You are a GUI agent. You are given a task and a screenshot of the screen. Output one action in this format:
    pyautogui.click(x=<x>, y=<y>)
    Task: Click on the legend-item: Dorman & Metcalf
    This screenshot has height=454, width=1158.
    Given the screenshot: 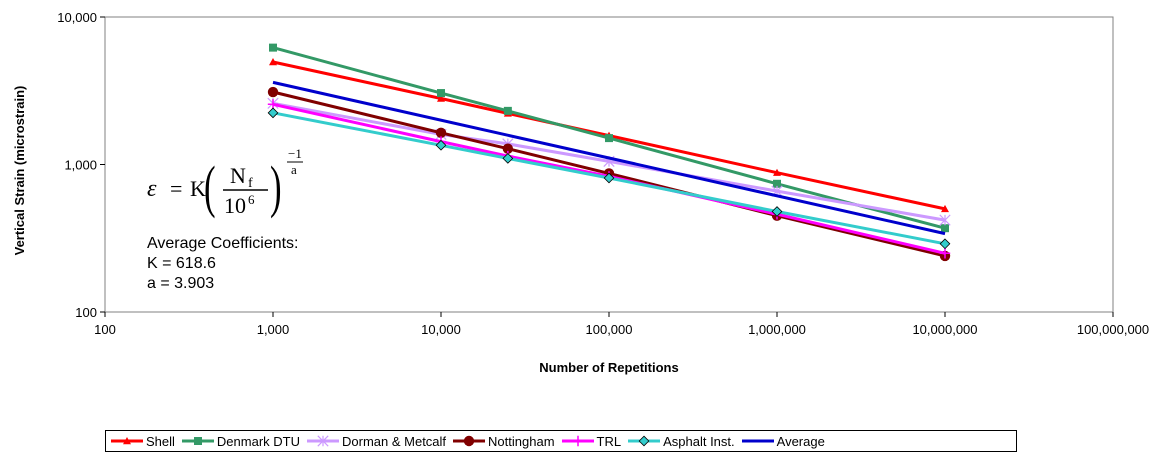 What is the action you would take?
    pyautogui.click(x=376, y=441)
    